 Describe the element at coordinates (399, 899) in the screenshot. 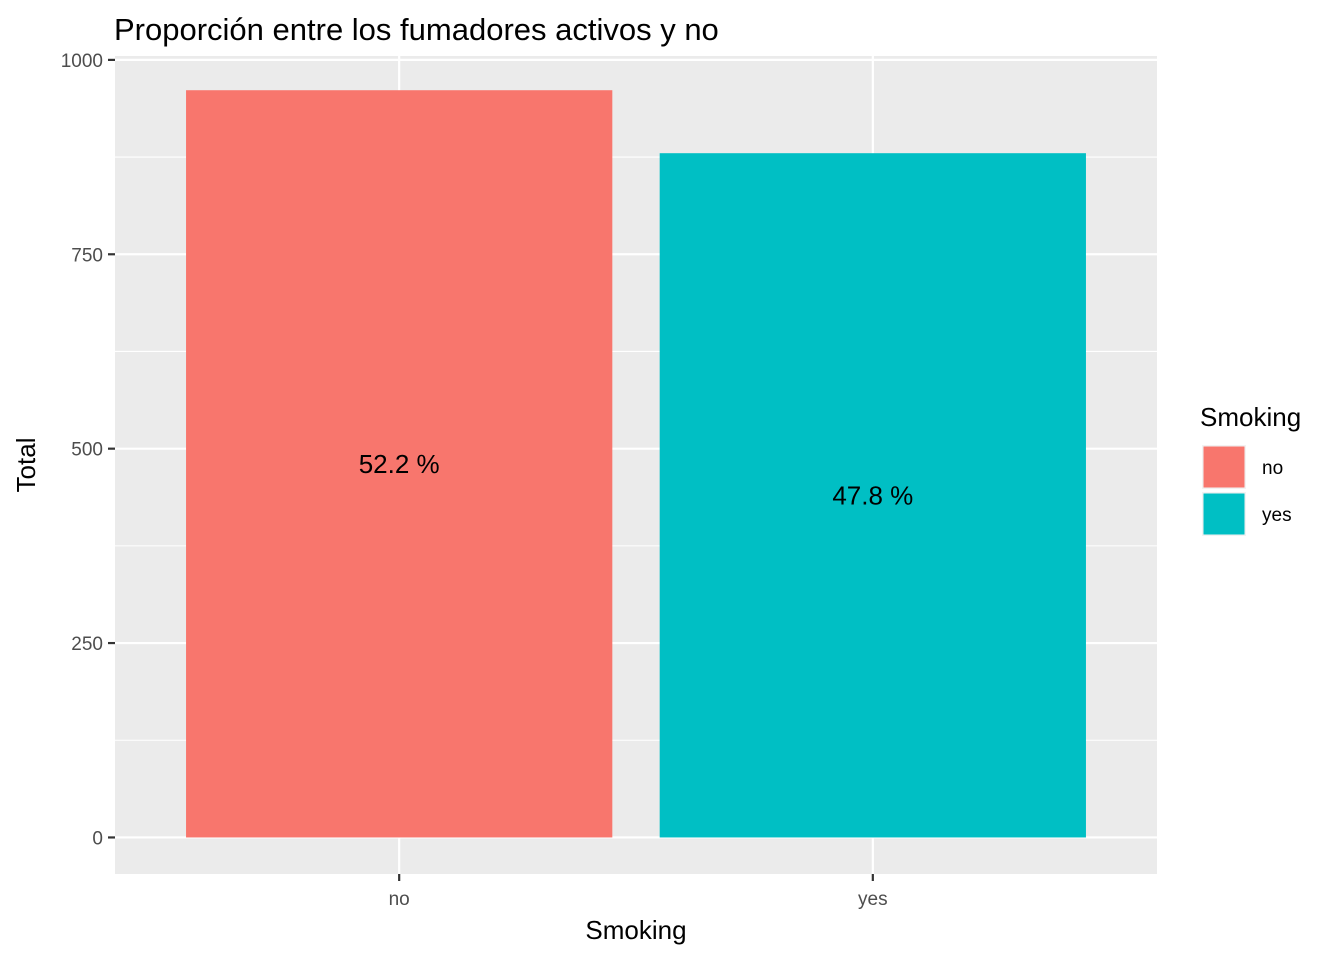

I see `x-tick-label: no` at that location.